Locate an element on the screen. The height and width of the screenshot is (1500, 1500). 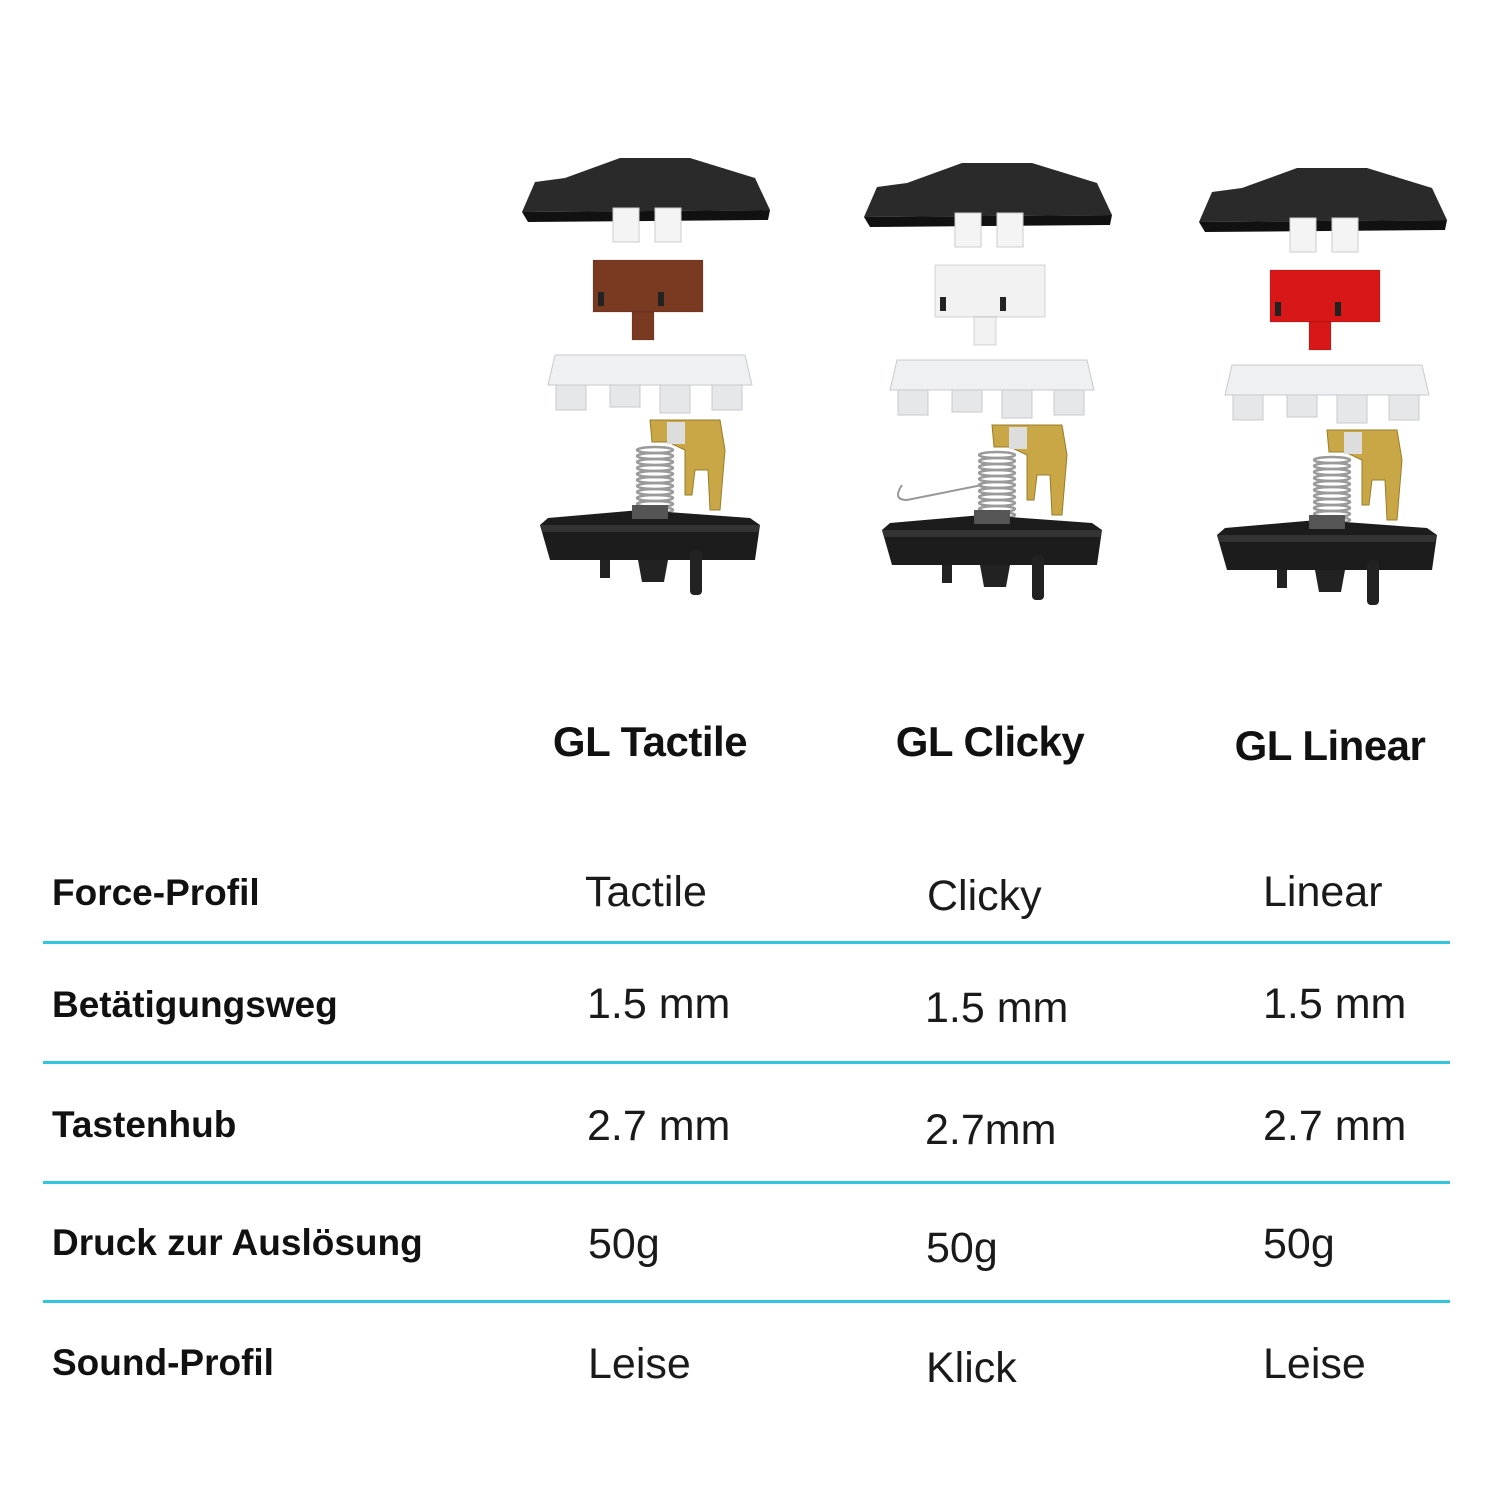
switch-illustration-clicky is located at coordinates (992, 385).